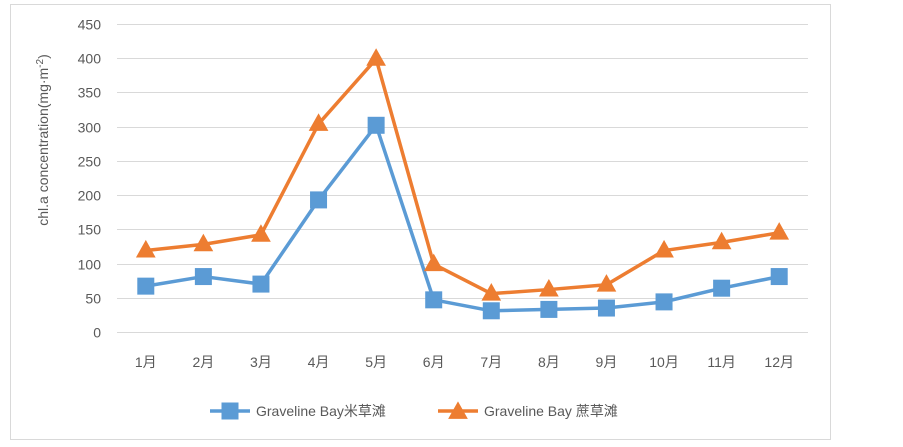  I want to click on y-tick-label: 100, so click(90, 265).